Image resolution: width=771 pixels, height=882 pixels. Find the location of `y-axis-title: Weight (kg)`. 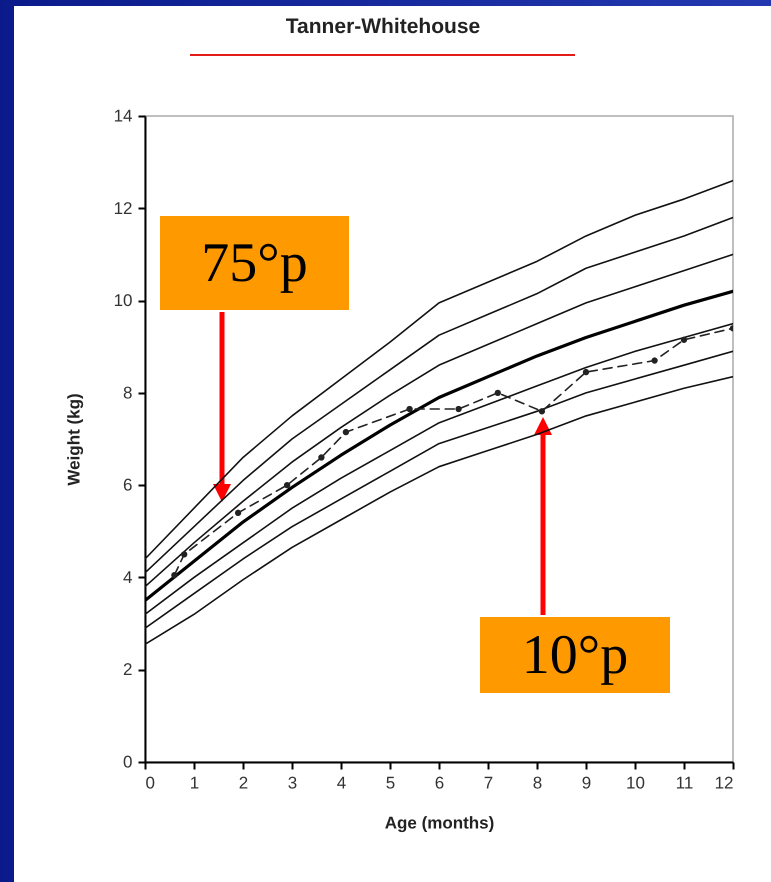

y-axis-title: Weight (kg) is located at coordinates (74, 439).